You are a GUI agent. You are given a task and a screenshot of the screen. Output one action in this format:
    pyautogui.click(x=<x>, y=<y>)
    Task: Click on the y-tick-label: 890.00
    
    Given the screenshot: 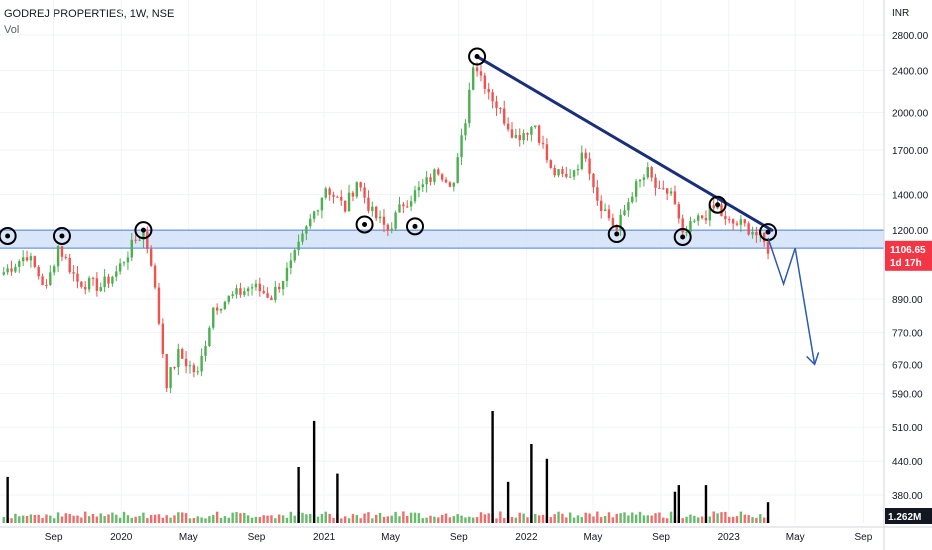 What is the action you would take?
    pyautogui.click(x=907, y=300)
    